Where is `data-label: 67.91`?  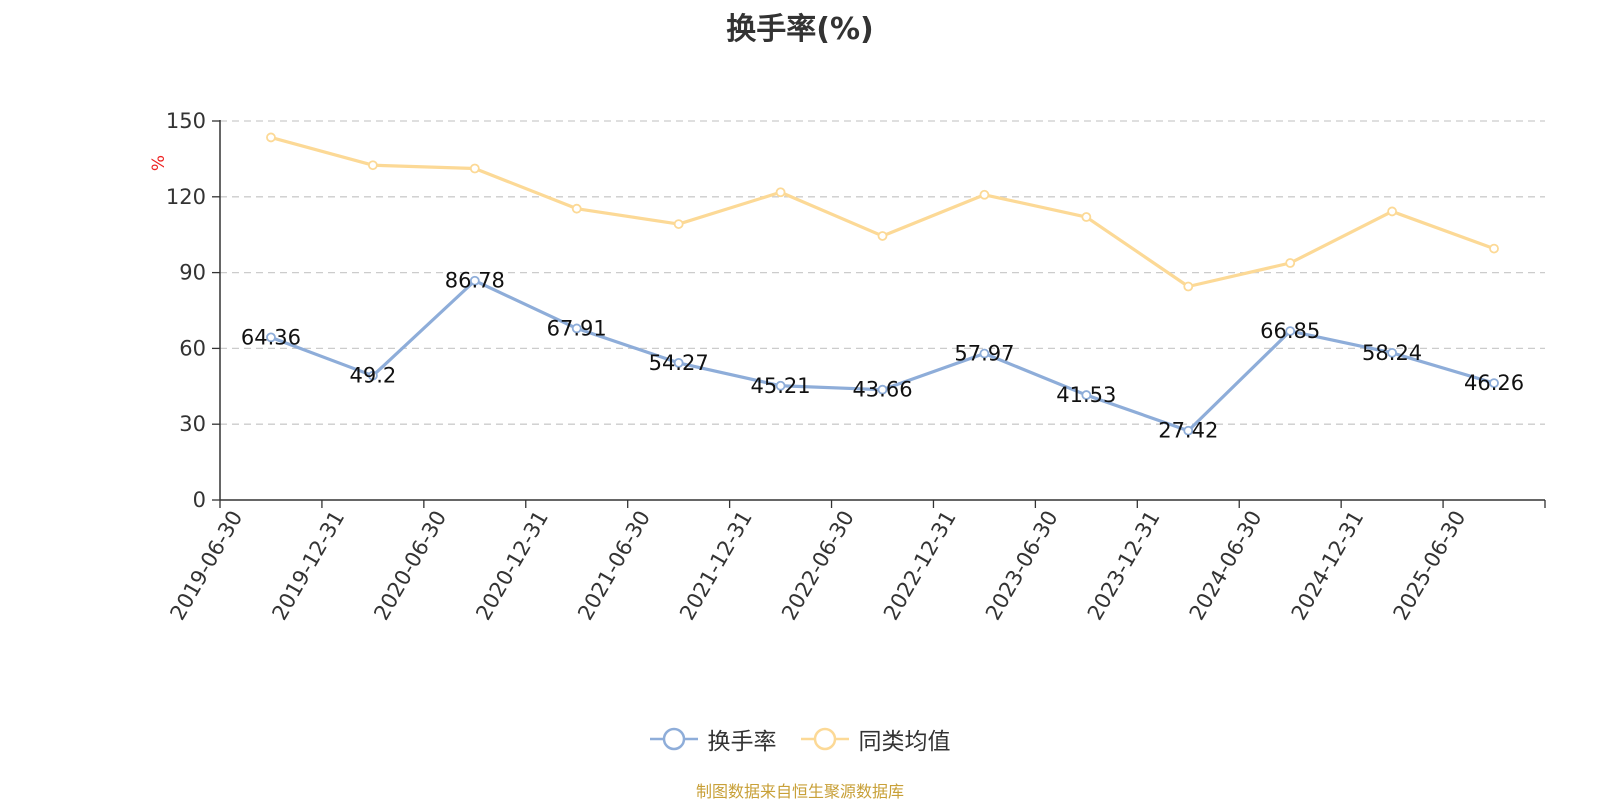 data-label: 67.91 is located at coordinates (577, 328).